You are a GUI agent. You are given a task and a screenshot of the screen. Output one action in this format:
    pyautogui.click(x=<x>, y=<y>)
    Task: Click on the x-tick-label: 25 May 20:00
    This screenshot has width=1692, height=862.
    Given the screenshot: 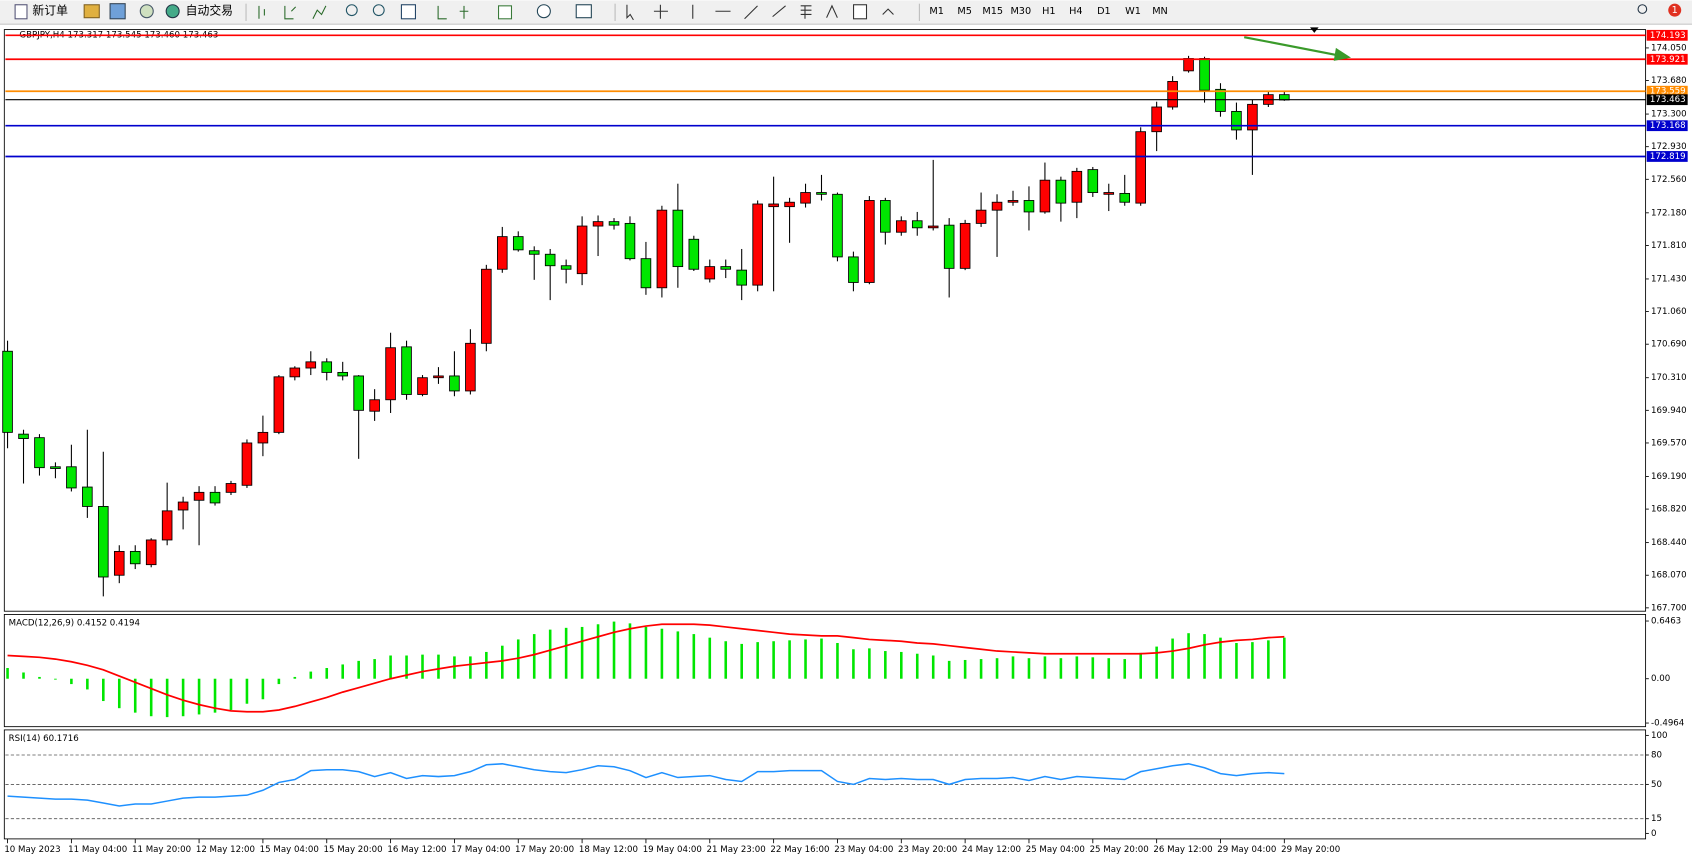 What is the action you would take?
    pyautogui.click(x=1119, y=850)
    